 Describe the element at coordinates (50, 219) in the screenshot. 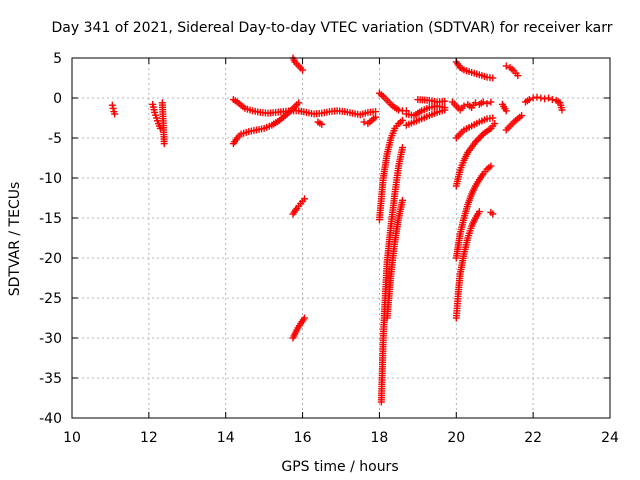

I see `y-tick-label: -15` at that location.